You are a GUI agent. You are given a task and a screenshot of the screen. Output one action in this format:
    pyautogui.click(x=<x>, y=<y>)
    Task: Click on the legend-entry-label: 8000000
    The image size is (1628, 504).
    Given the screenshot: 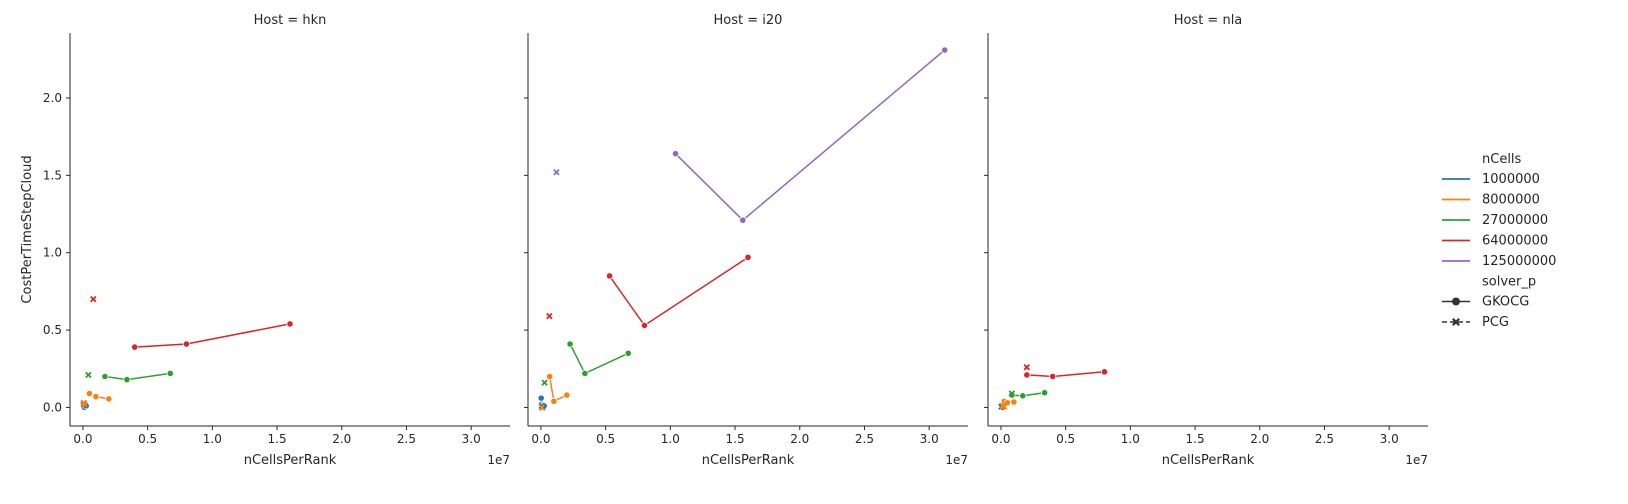 What is the action you would take?
    pyautogui.click(x=1511, y=200)
    